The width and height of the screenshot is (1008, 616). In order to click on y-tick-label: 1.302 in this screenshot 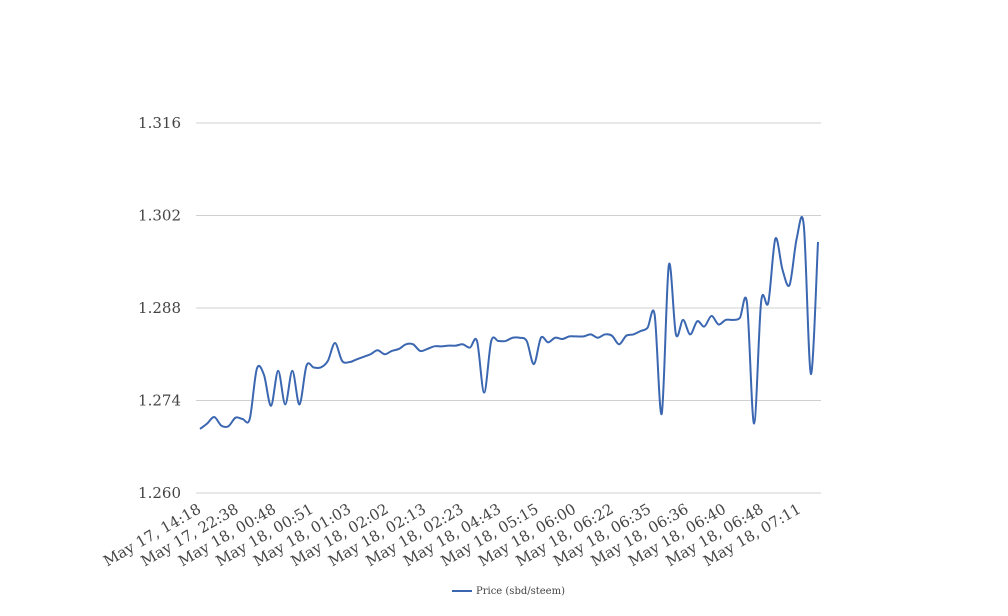, I will do `click(159, 216)`.